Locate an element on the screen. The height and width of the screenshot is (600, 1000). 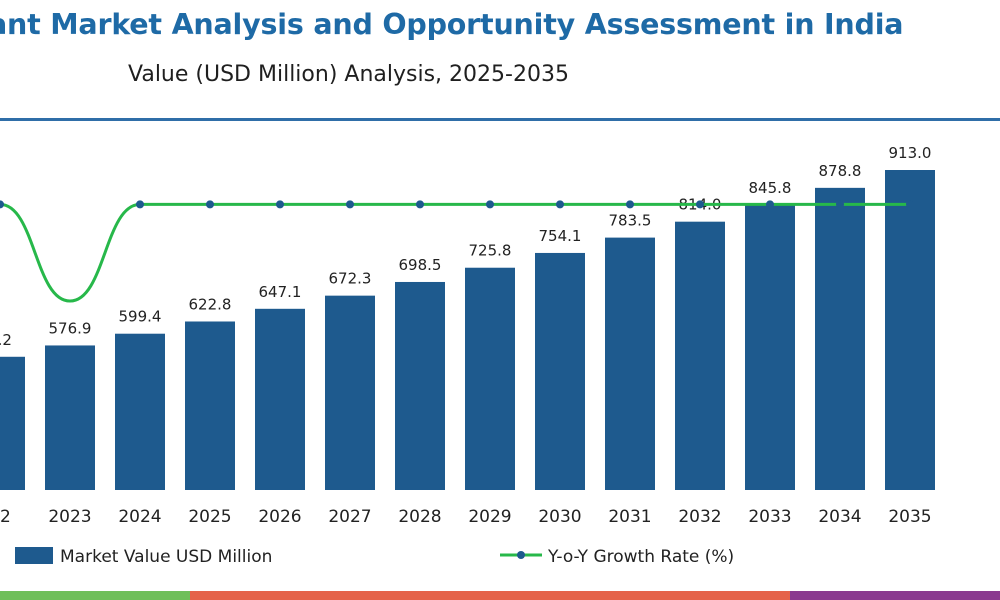
growth-marker-2025 is located at coordinates (210, 204).